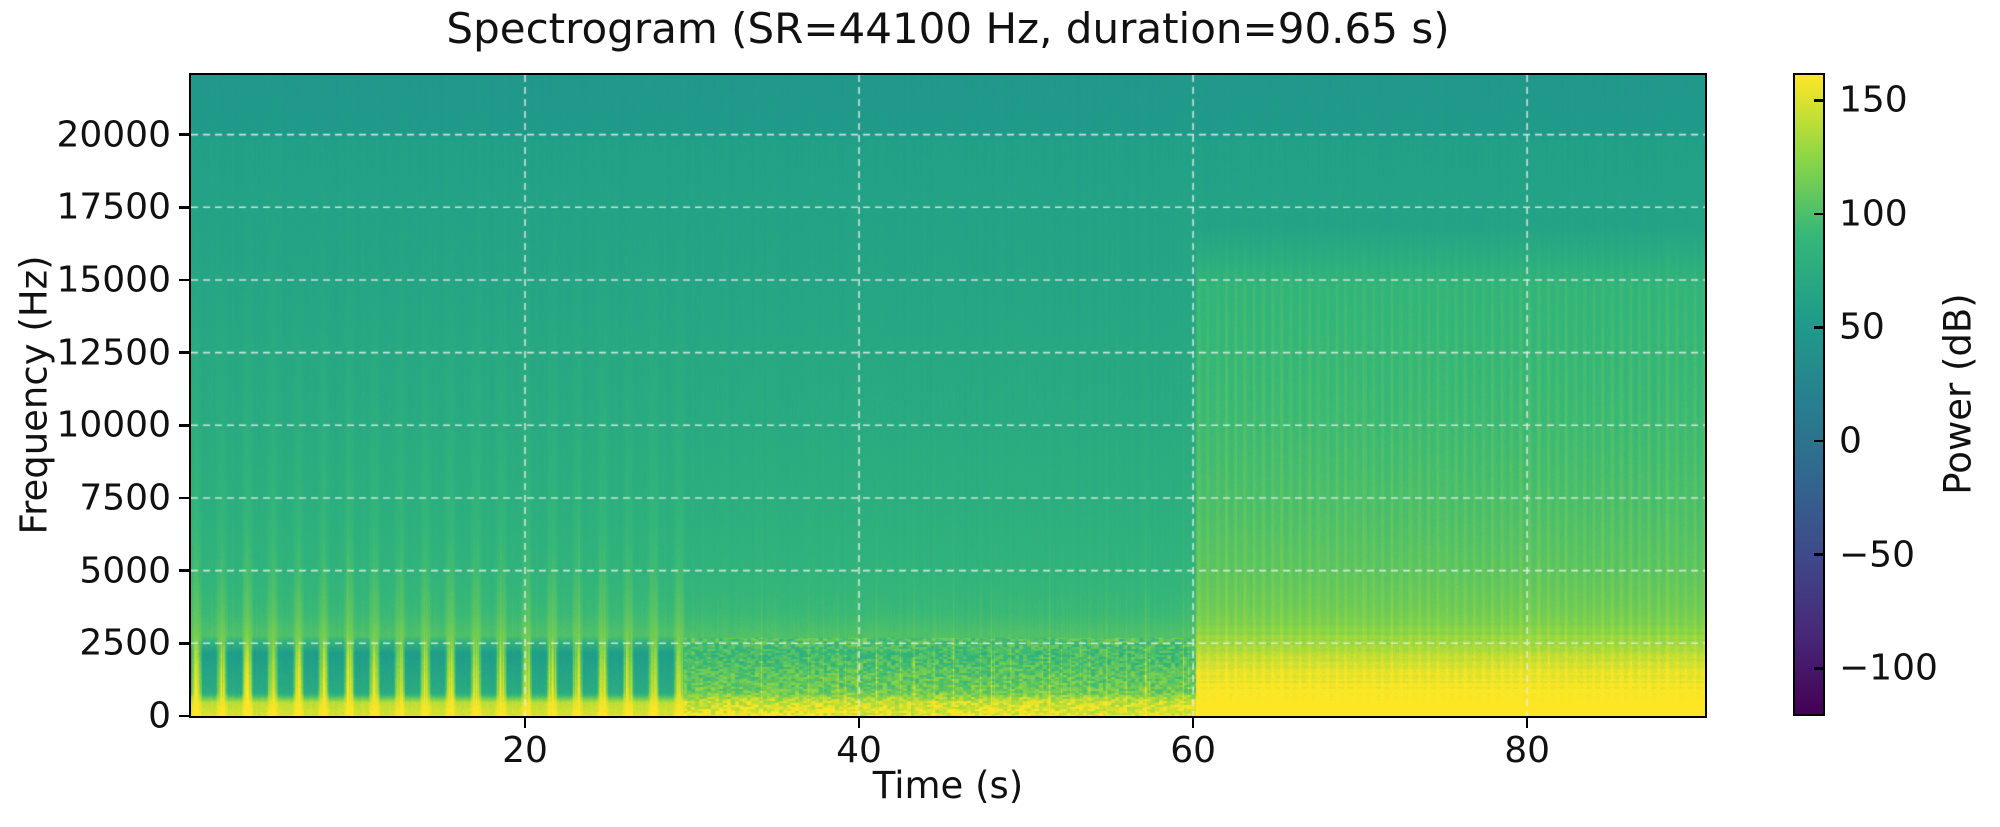 The width and height of the screenshot is (2000, 827). What do you see at coordinates (1958, 394) in the screenshot?
I see `colorbar-label: Power (dB)` at bounding box center [1958, 394].